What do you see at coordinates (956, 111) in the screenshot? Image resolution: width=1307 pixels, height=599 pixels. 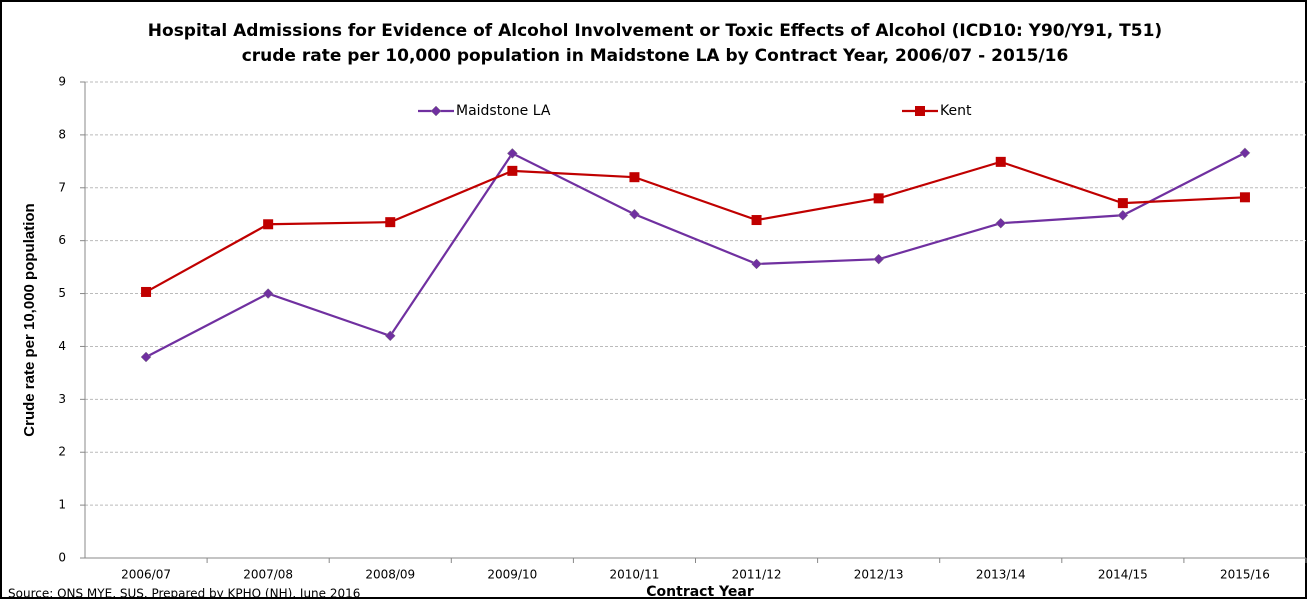 I see `legend-label: Kent` at bounding box center [956, 111].